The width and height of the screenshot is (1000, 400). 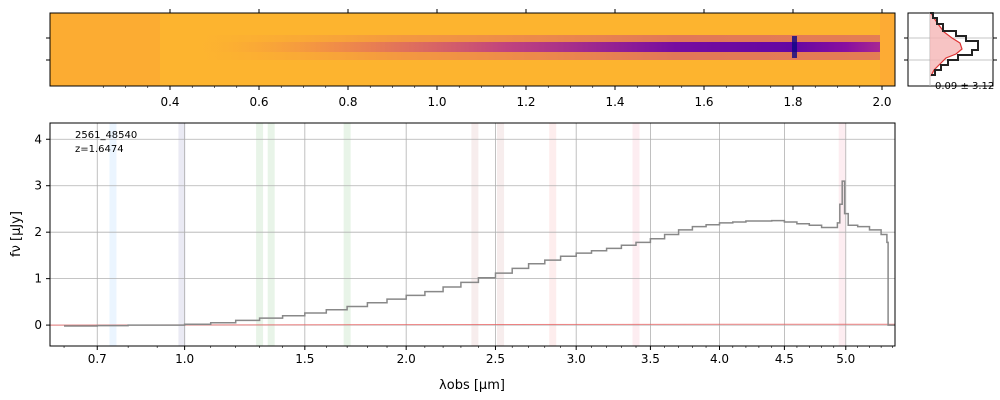 I want to click on x-tick-label: 0.7, so click(x=97, y=359).